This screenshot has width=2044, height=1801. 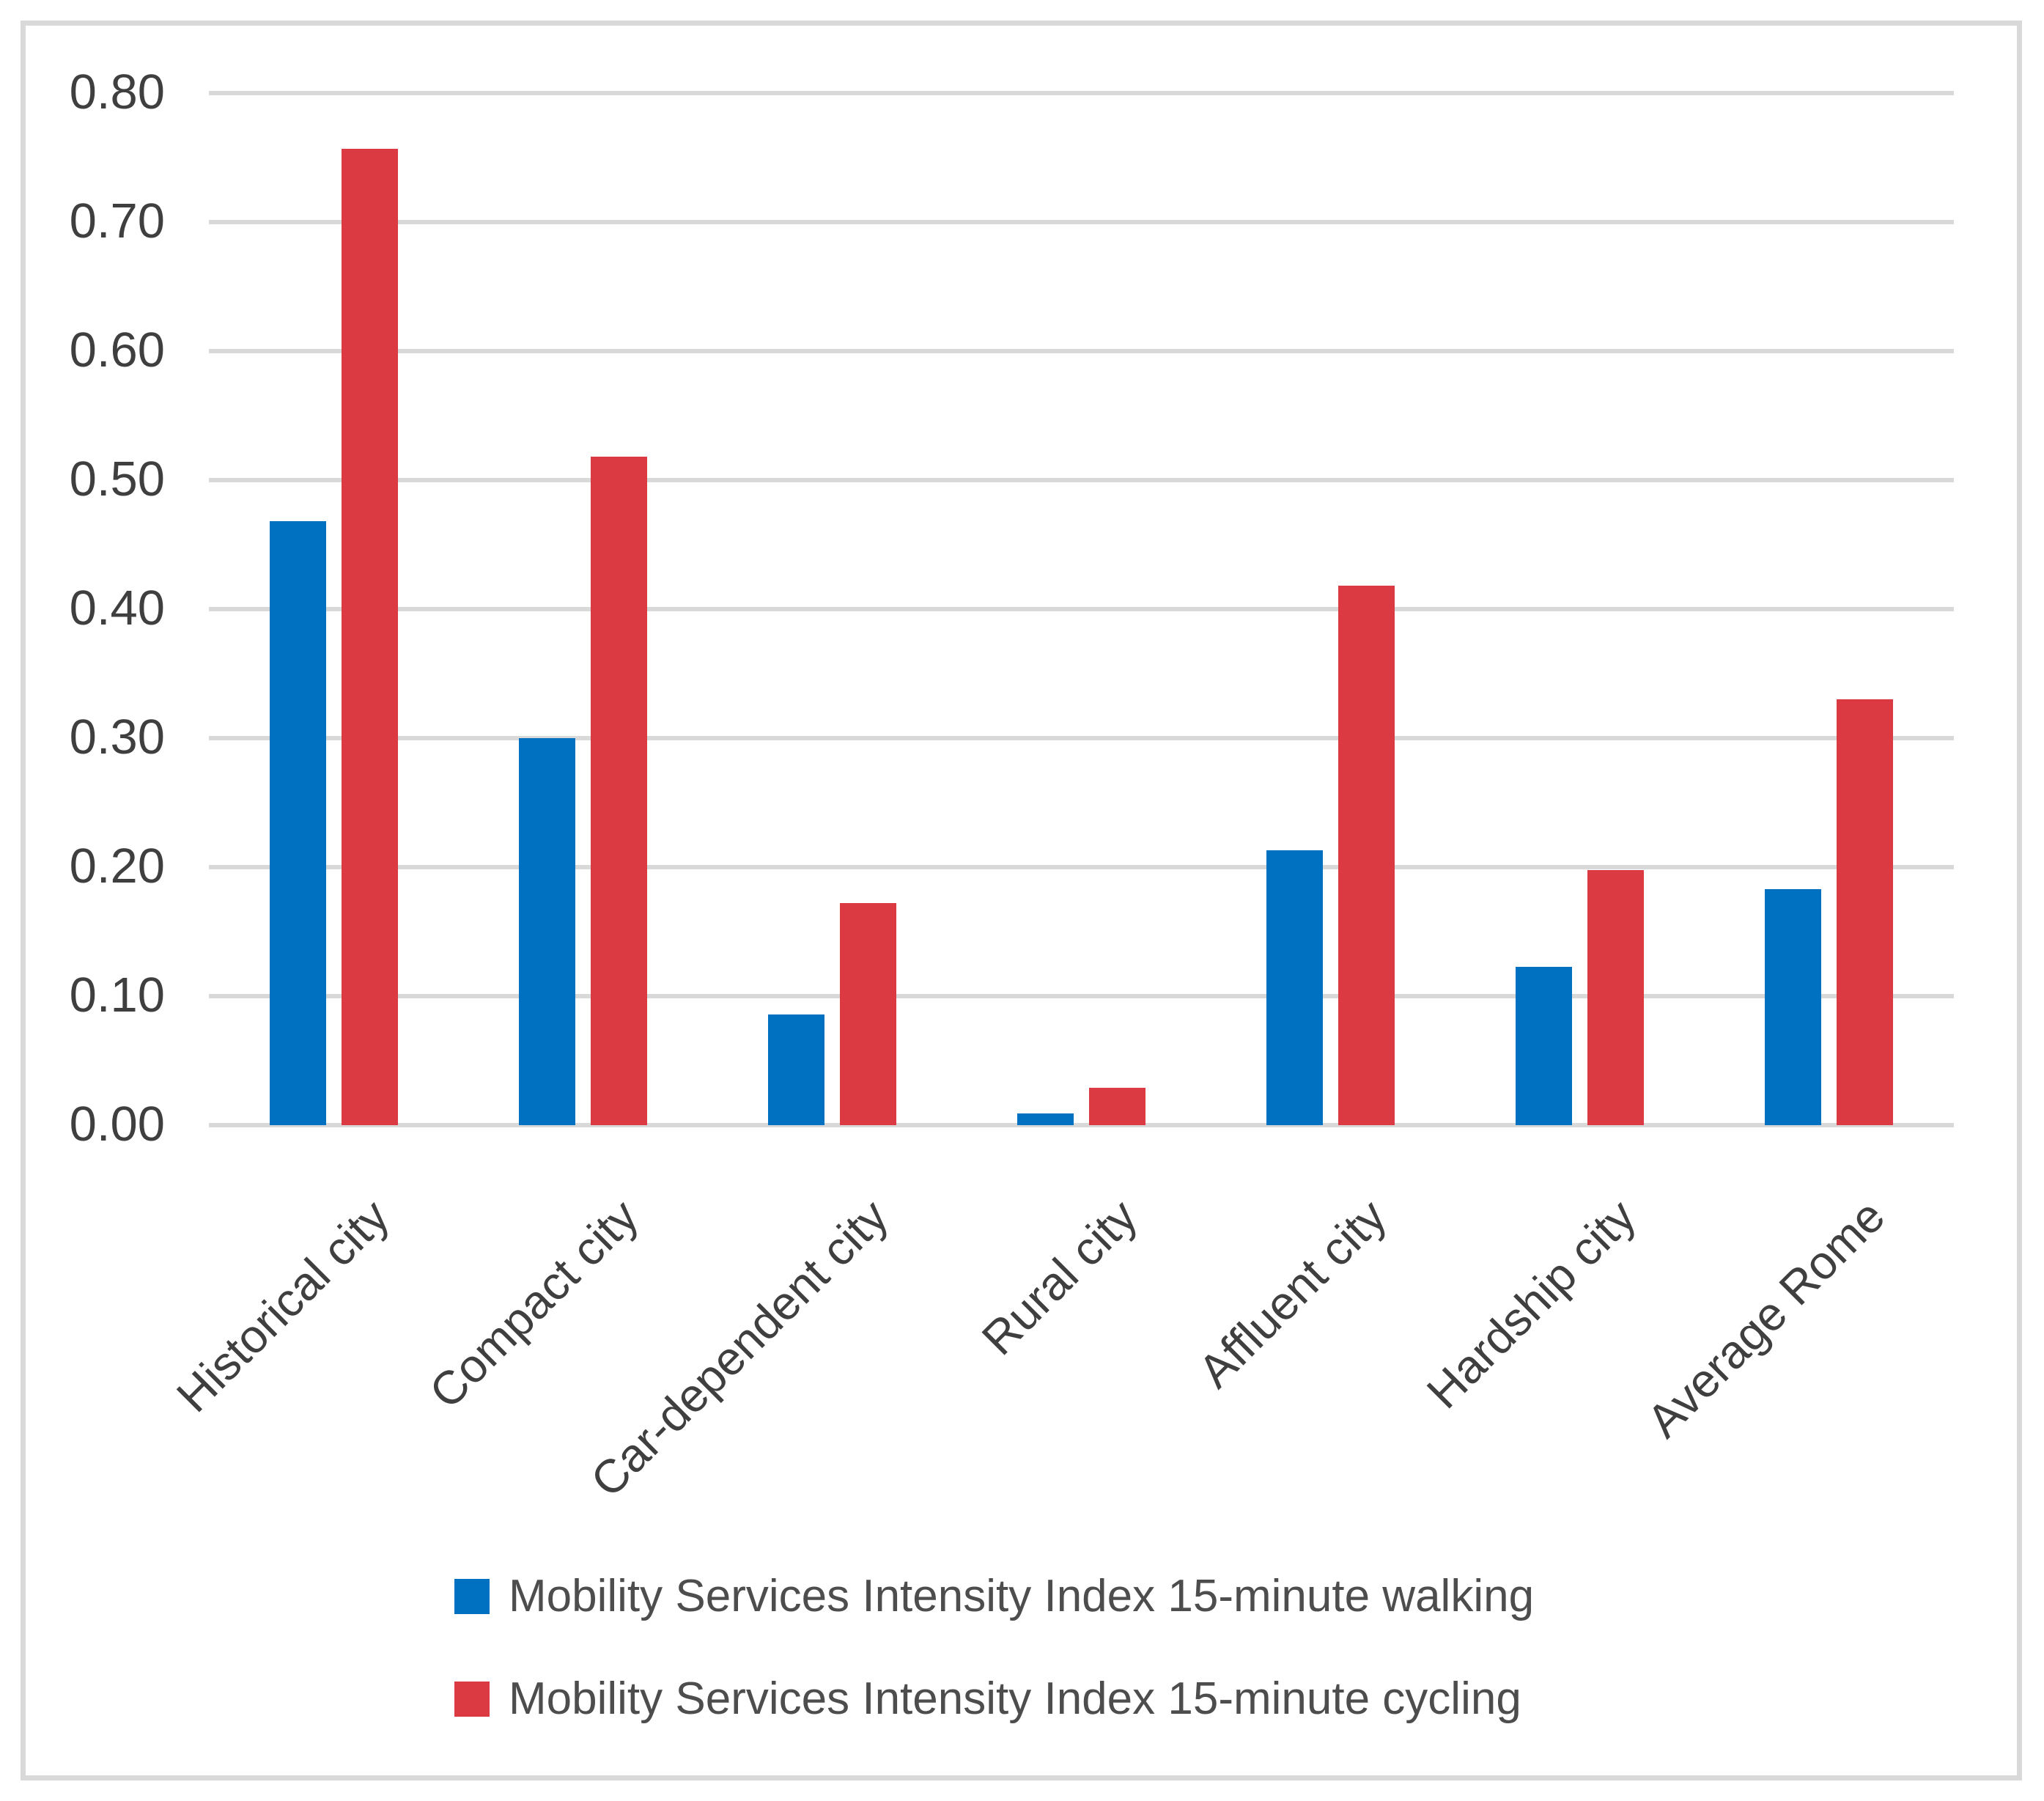 What do you see at coordinates (546, 931) in the screenshot?
I see `bar-walking-compact-city` at bounding box center [546, 931].